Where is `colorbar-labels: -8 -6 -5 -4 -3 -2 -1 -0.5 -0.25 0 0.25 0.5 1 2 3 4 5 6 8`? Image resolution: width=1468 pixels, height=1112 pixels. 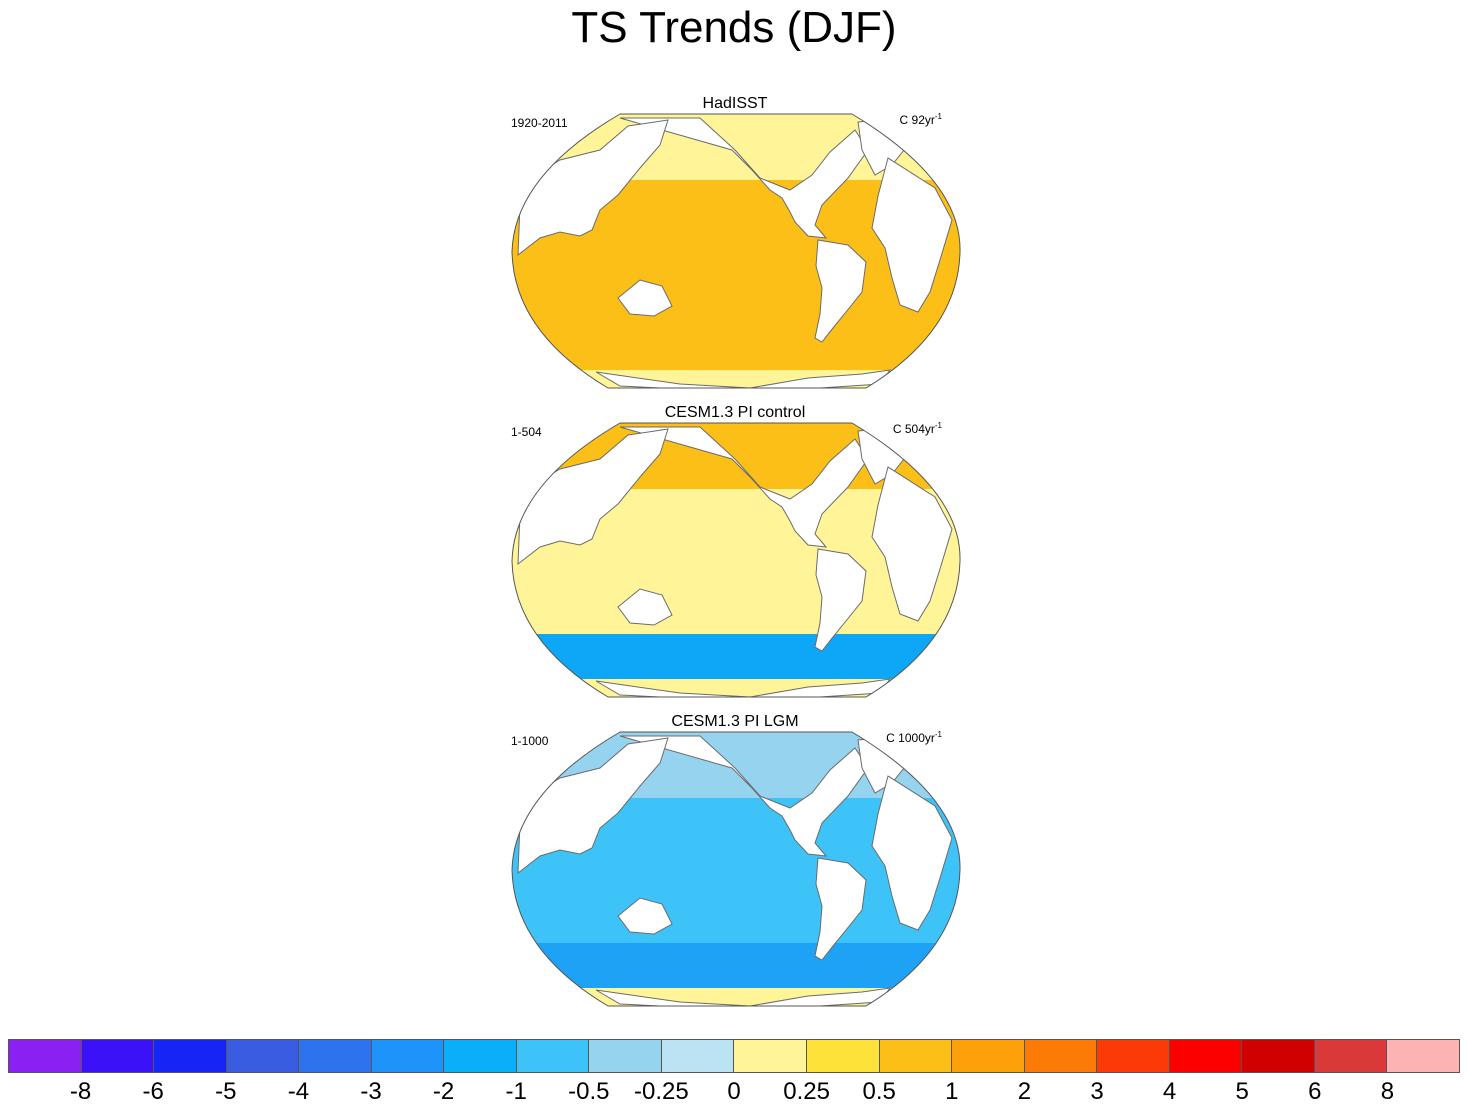 colorbar-labels: -8 -6 -5 -4 -3 -2 -1 -0.5 -0.25 0 0.25 0.5 1 2 3 4 5 6 8 is located at coordinates (734, 1093).